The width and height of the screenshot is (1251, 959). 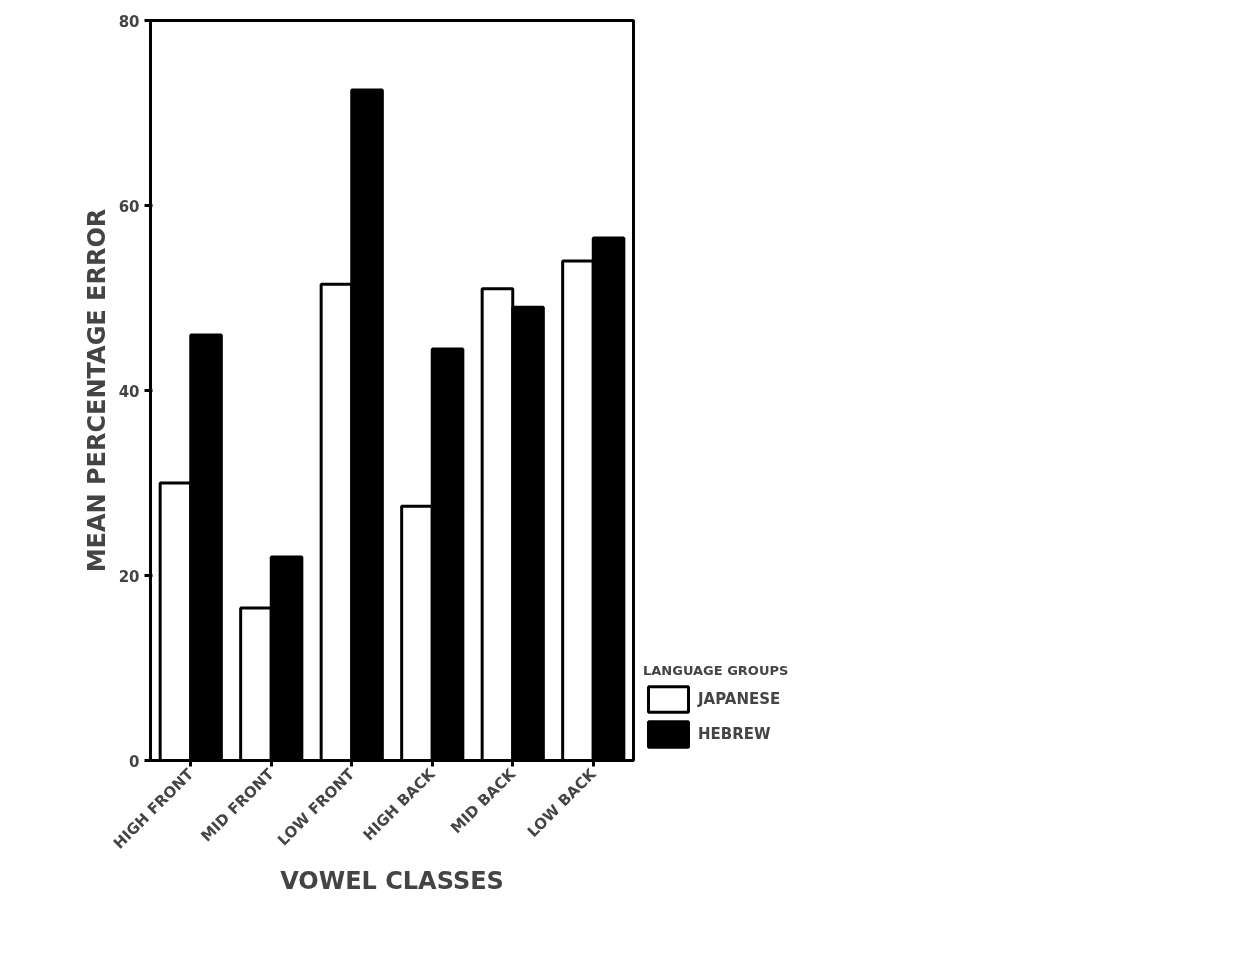 What do you see at coordinates (716, 670) in the screenshot?
I see `legend-title: LANGUAGE GROUPS` at bounding box center [716, 670].